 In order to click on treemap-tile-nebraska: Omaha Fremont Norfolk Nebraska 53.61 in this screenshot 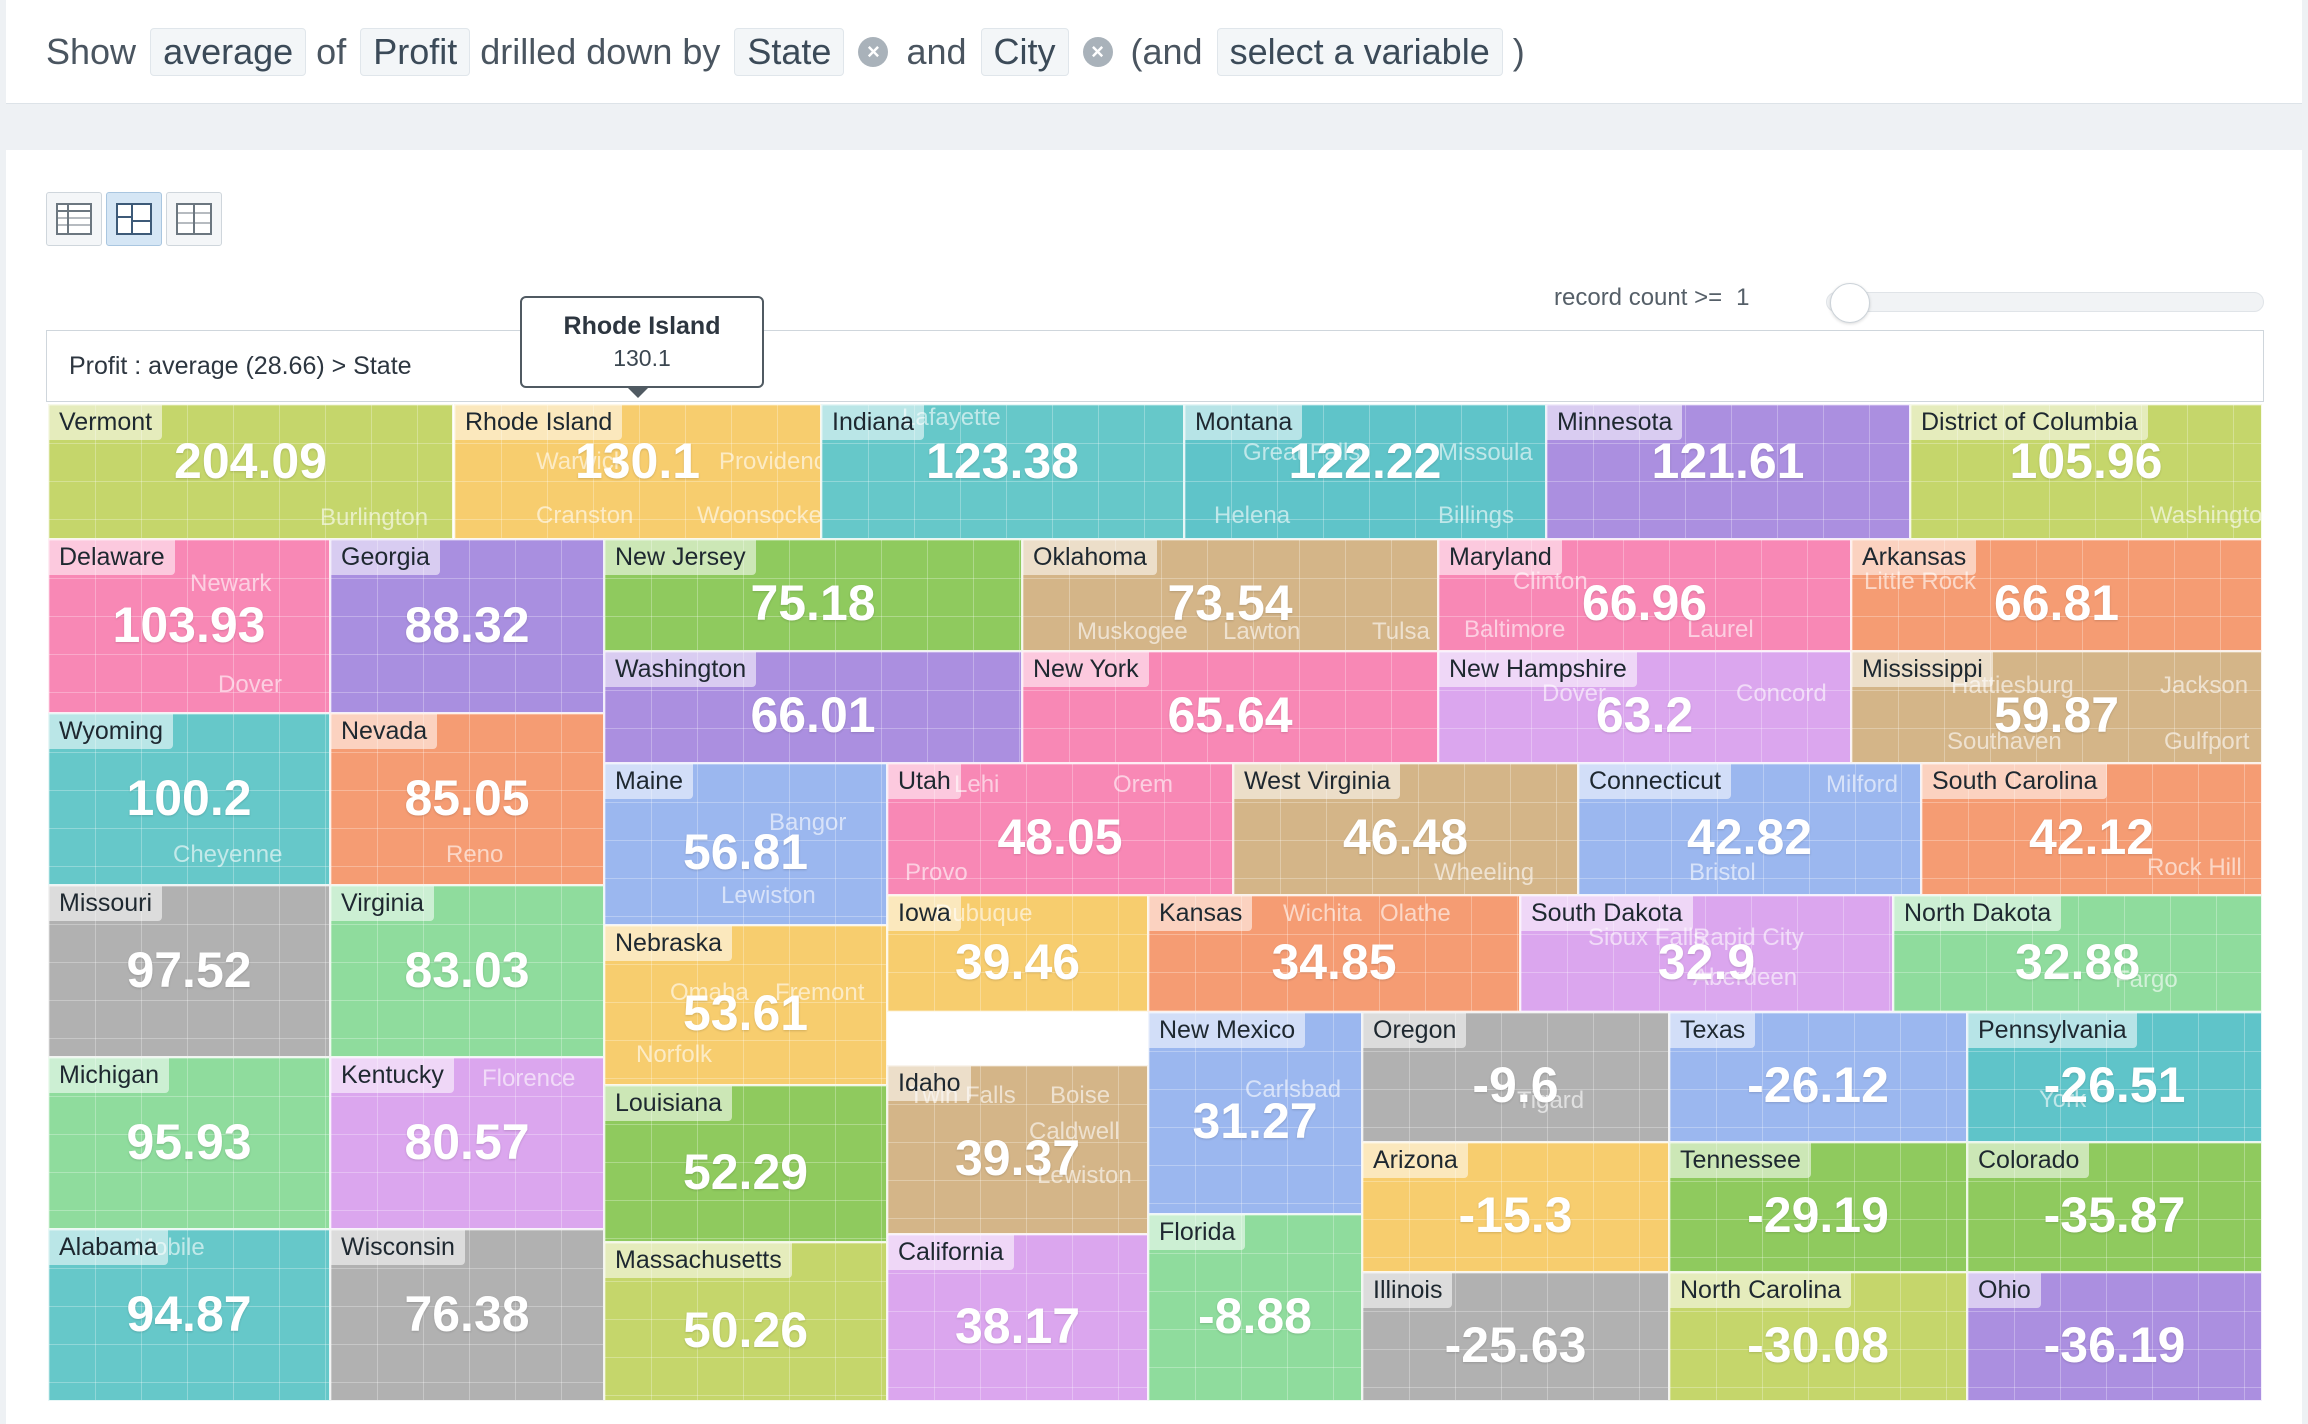, I will do `click(745, 1005)`.